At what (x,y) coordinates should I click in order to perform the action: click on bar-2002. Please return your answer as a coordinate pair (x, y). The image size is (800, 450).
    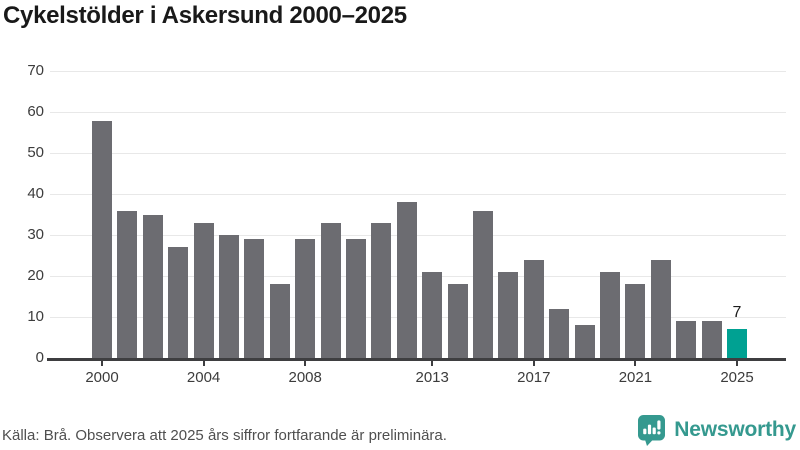
    Looking at the image, I should click on (152, 286).